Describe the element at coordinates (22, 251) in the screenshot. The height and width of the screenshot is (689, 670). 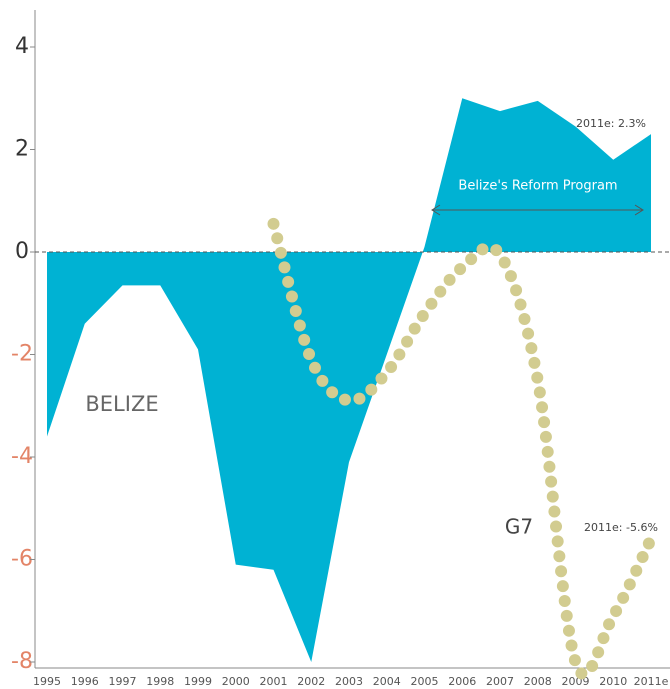
I see `y-tick-label: 0` at that location.